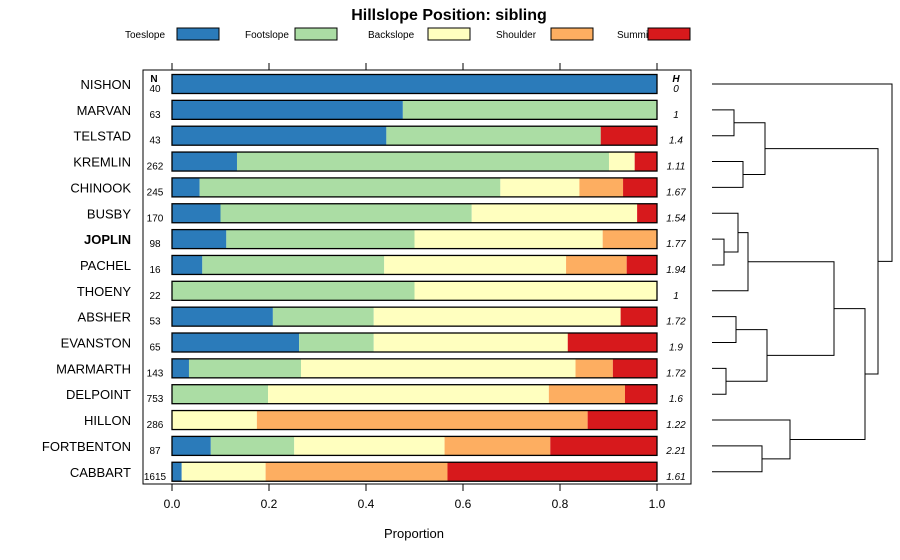  I want to click on n-count: 170, so click(155, 218).